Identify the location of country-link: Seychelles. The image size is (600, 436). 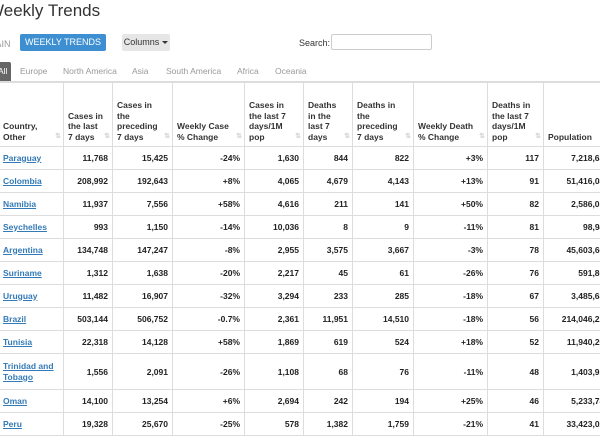
(25, 227).